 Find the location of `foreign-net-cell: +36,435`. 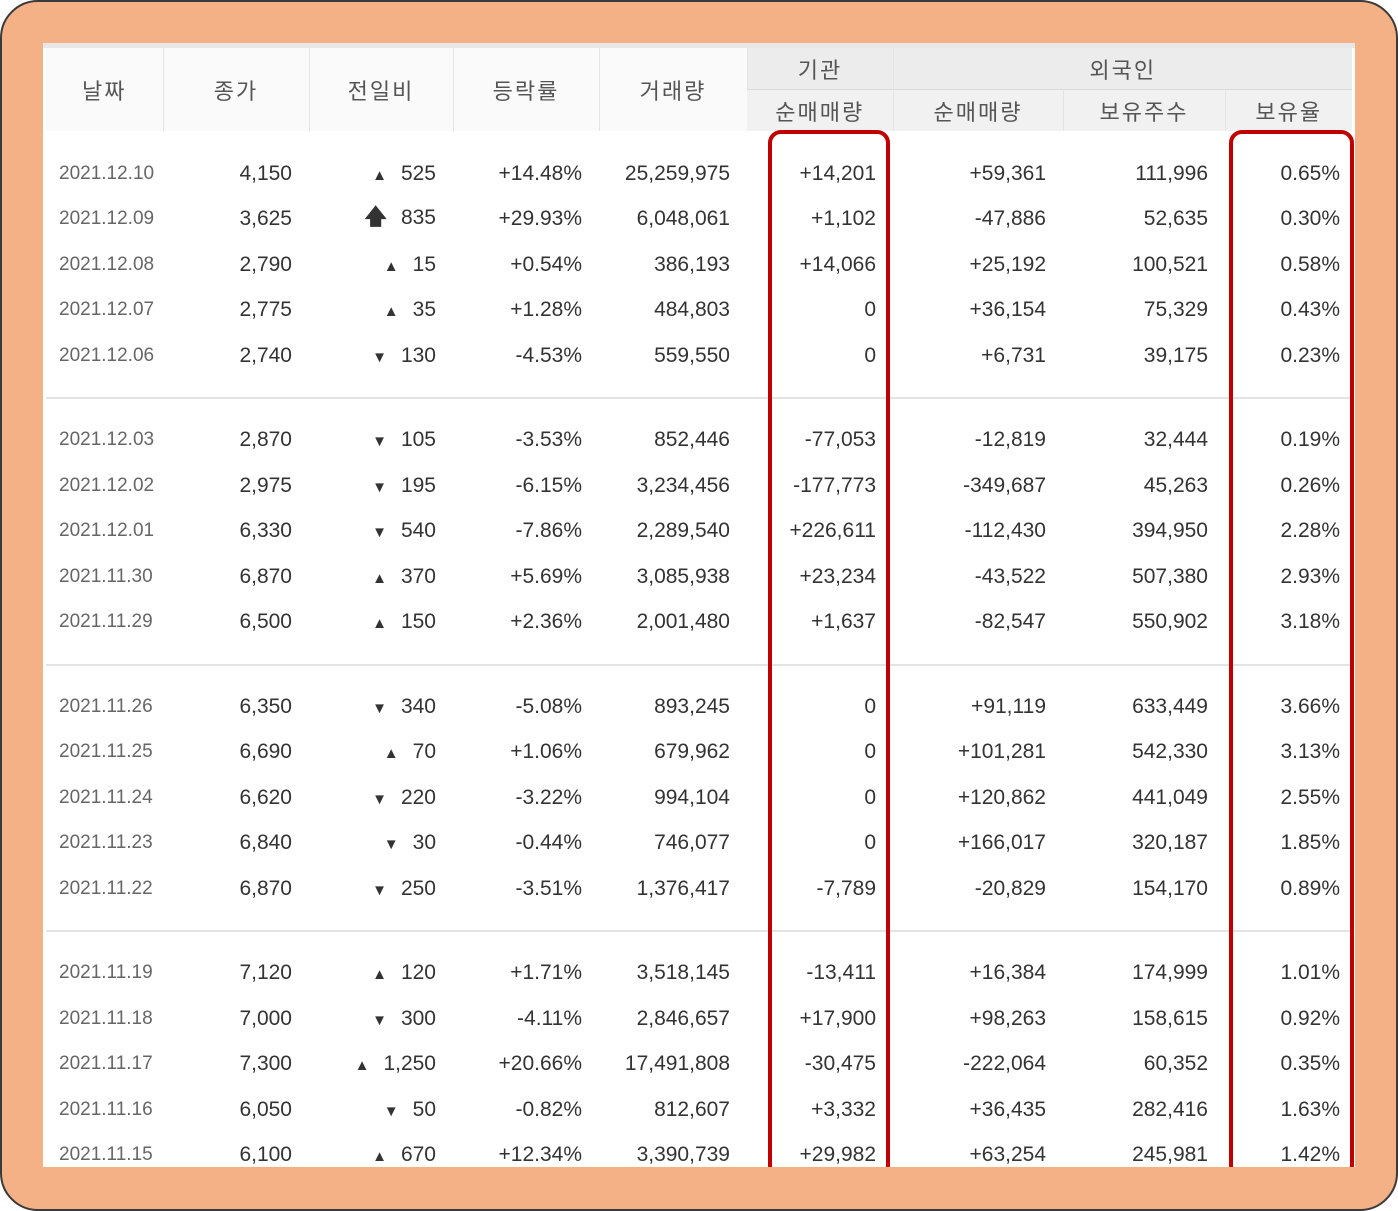

foreign-net-cell: +36,435 is located at coordinates (1008, 1109).